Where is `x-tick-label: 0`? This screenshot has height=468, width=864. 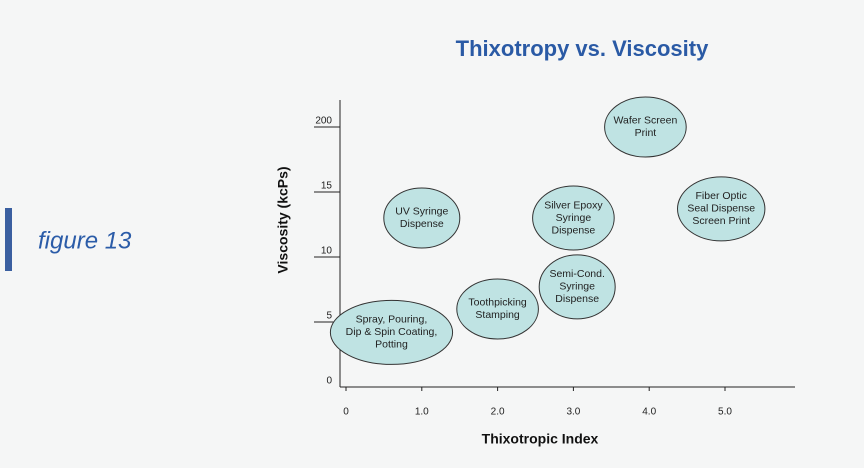
x-tick-label: 0 is located at coordinates (346, 412).